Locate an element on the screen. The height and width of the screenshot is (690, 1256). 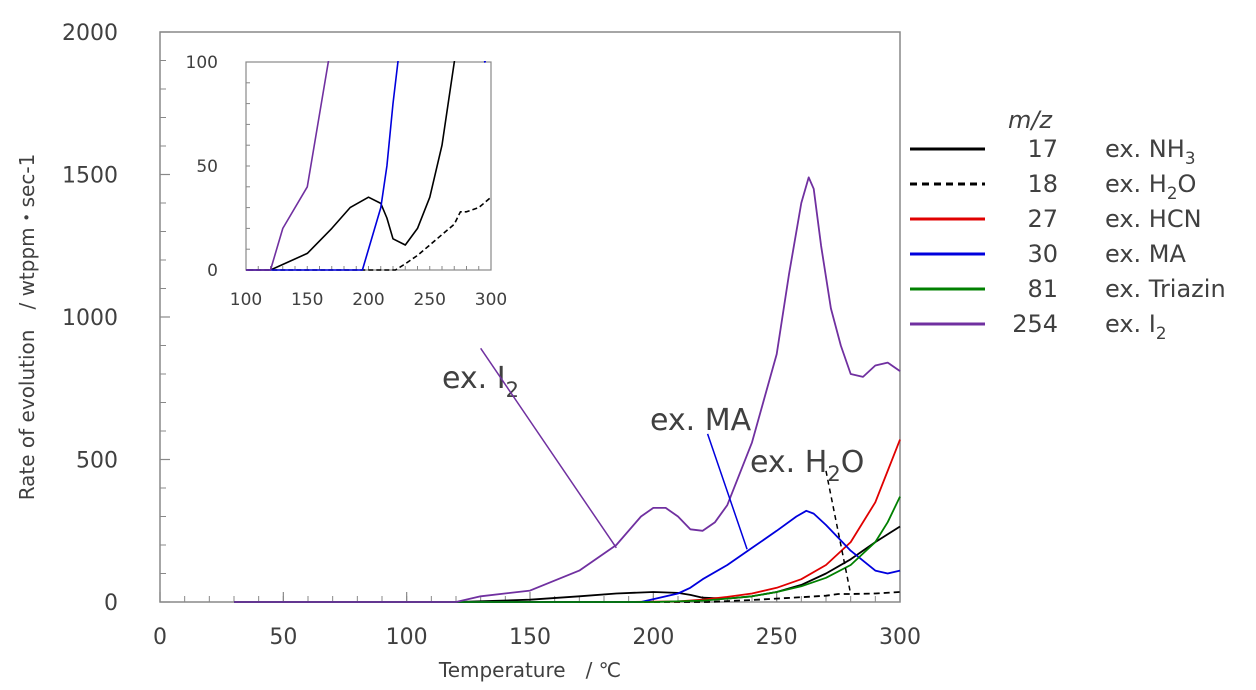
x-axis-title: Temperature / ℃ is located at coordinates (529, 670).